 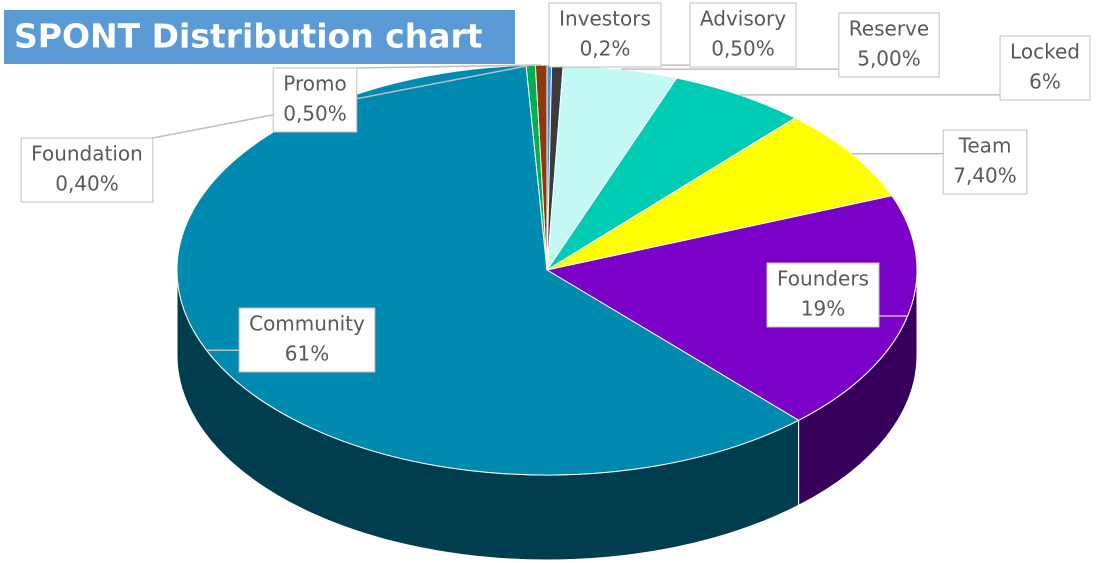 What do you see at coordinates (314, 84) in the screenshot?
I see `label-name: Promo` at bounding box center [314, 84].